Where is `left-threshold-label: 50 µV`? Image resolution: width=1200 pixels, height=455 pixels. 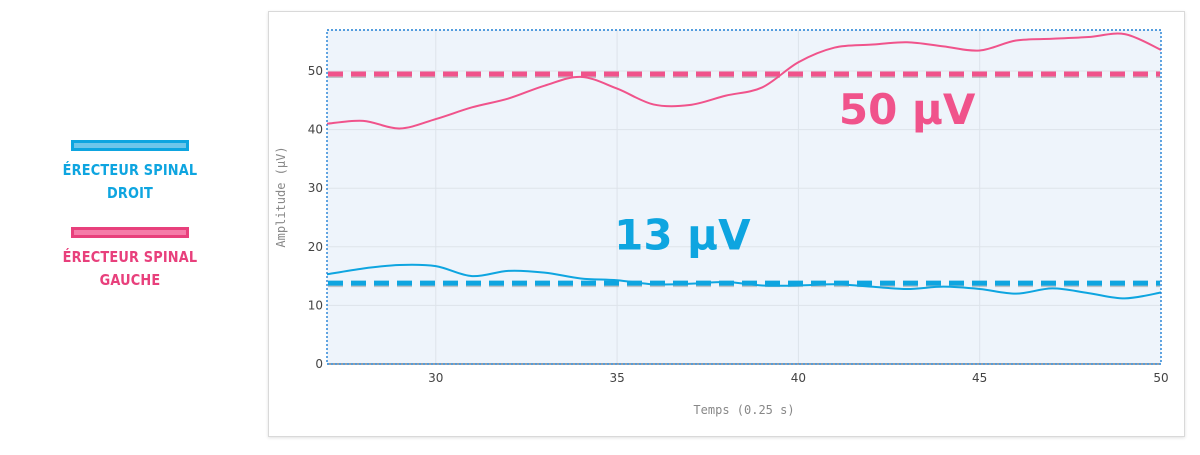
left-threshold-label: 50 µV is located at coordinates (907, 109).